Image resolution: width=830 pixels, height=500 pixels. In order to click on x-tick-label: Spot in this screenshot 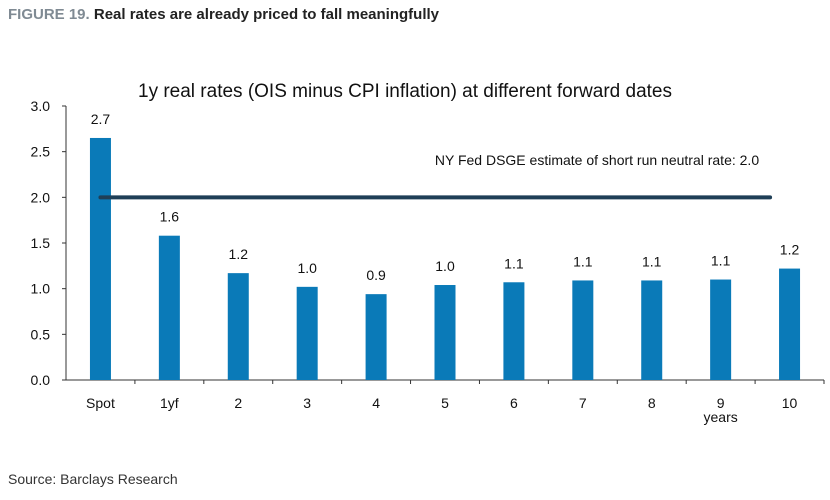, I will do `click(100, 403)`.